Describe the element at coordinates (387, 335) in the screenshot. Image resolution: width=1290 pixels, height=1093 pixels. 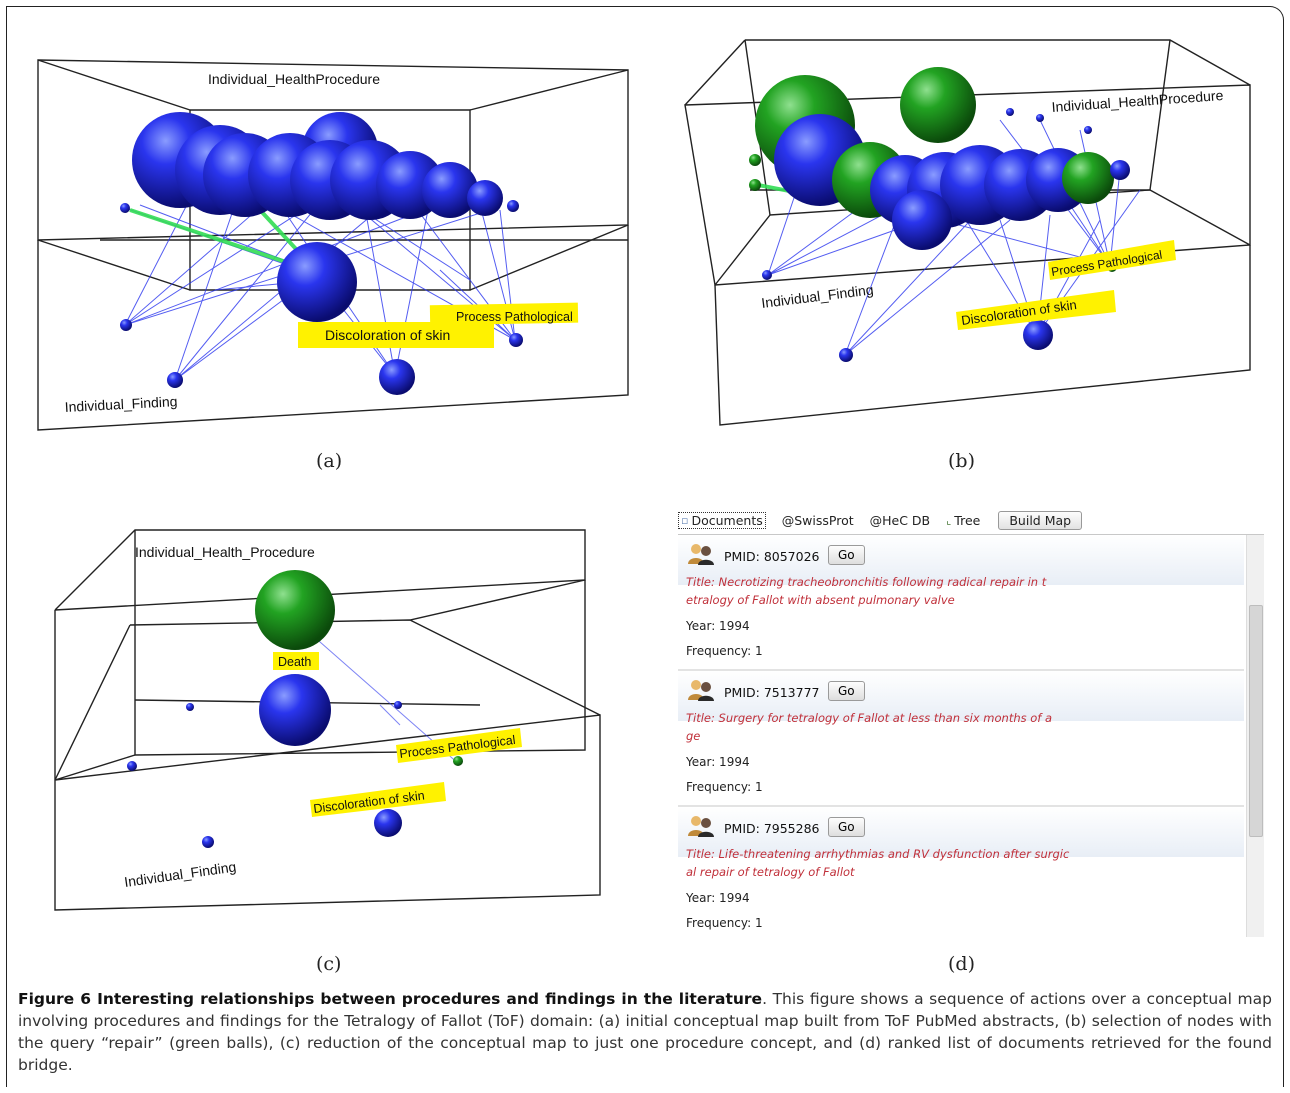
I see `panel-a-tag-discoloration: Discoloration of skin` at that location.